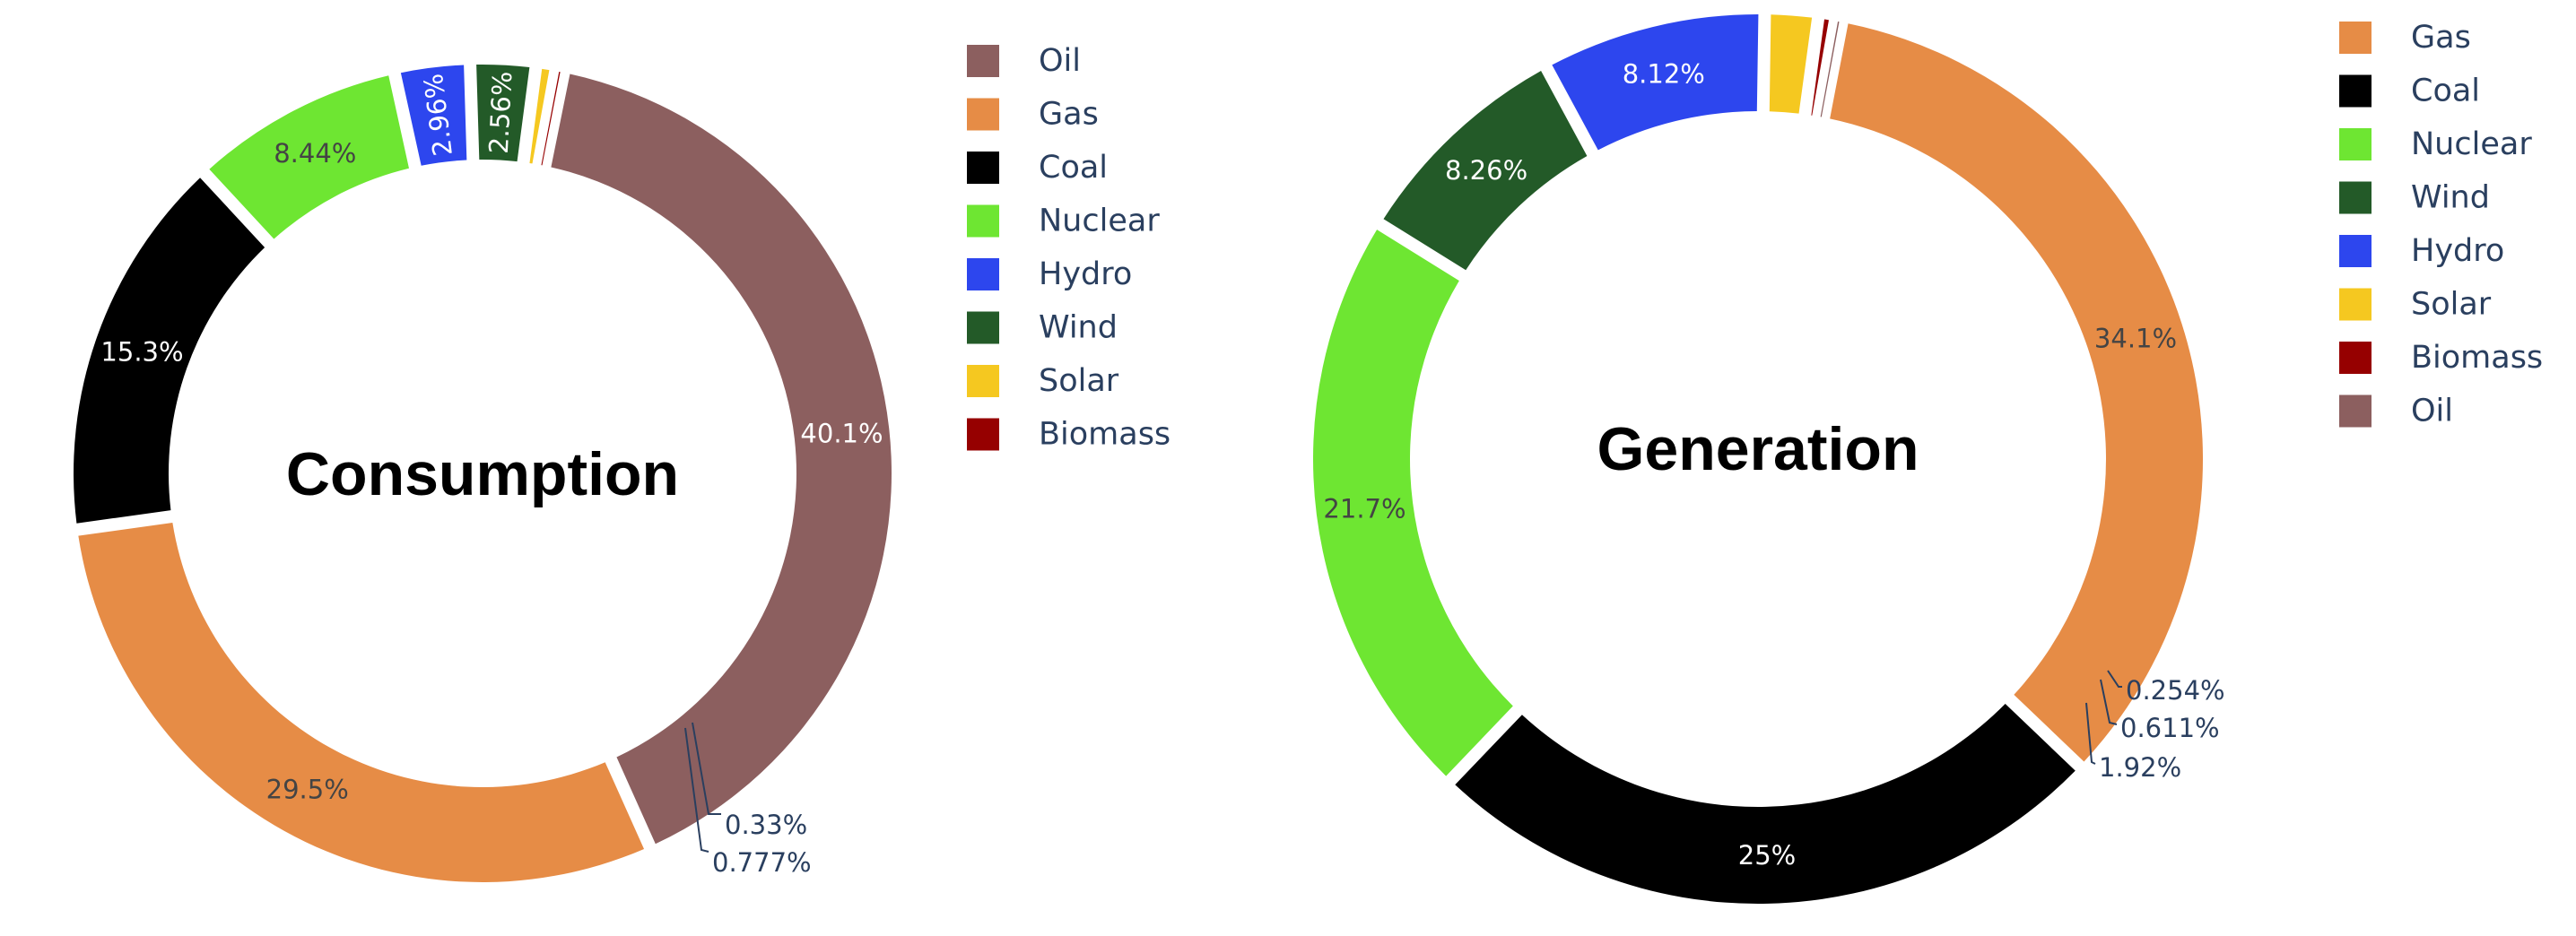 This screenshot has width=2576, height=936. What do you see at coordinates (983, 274) in the screenshot?
I see `consumption-legend-swatch-hydro` at bounding box center [983, 274].